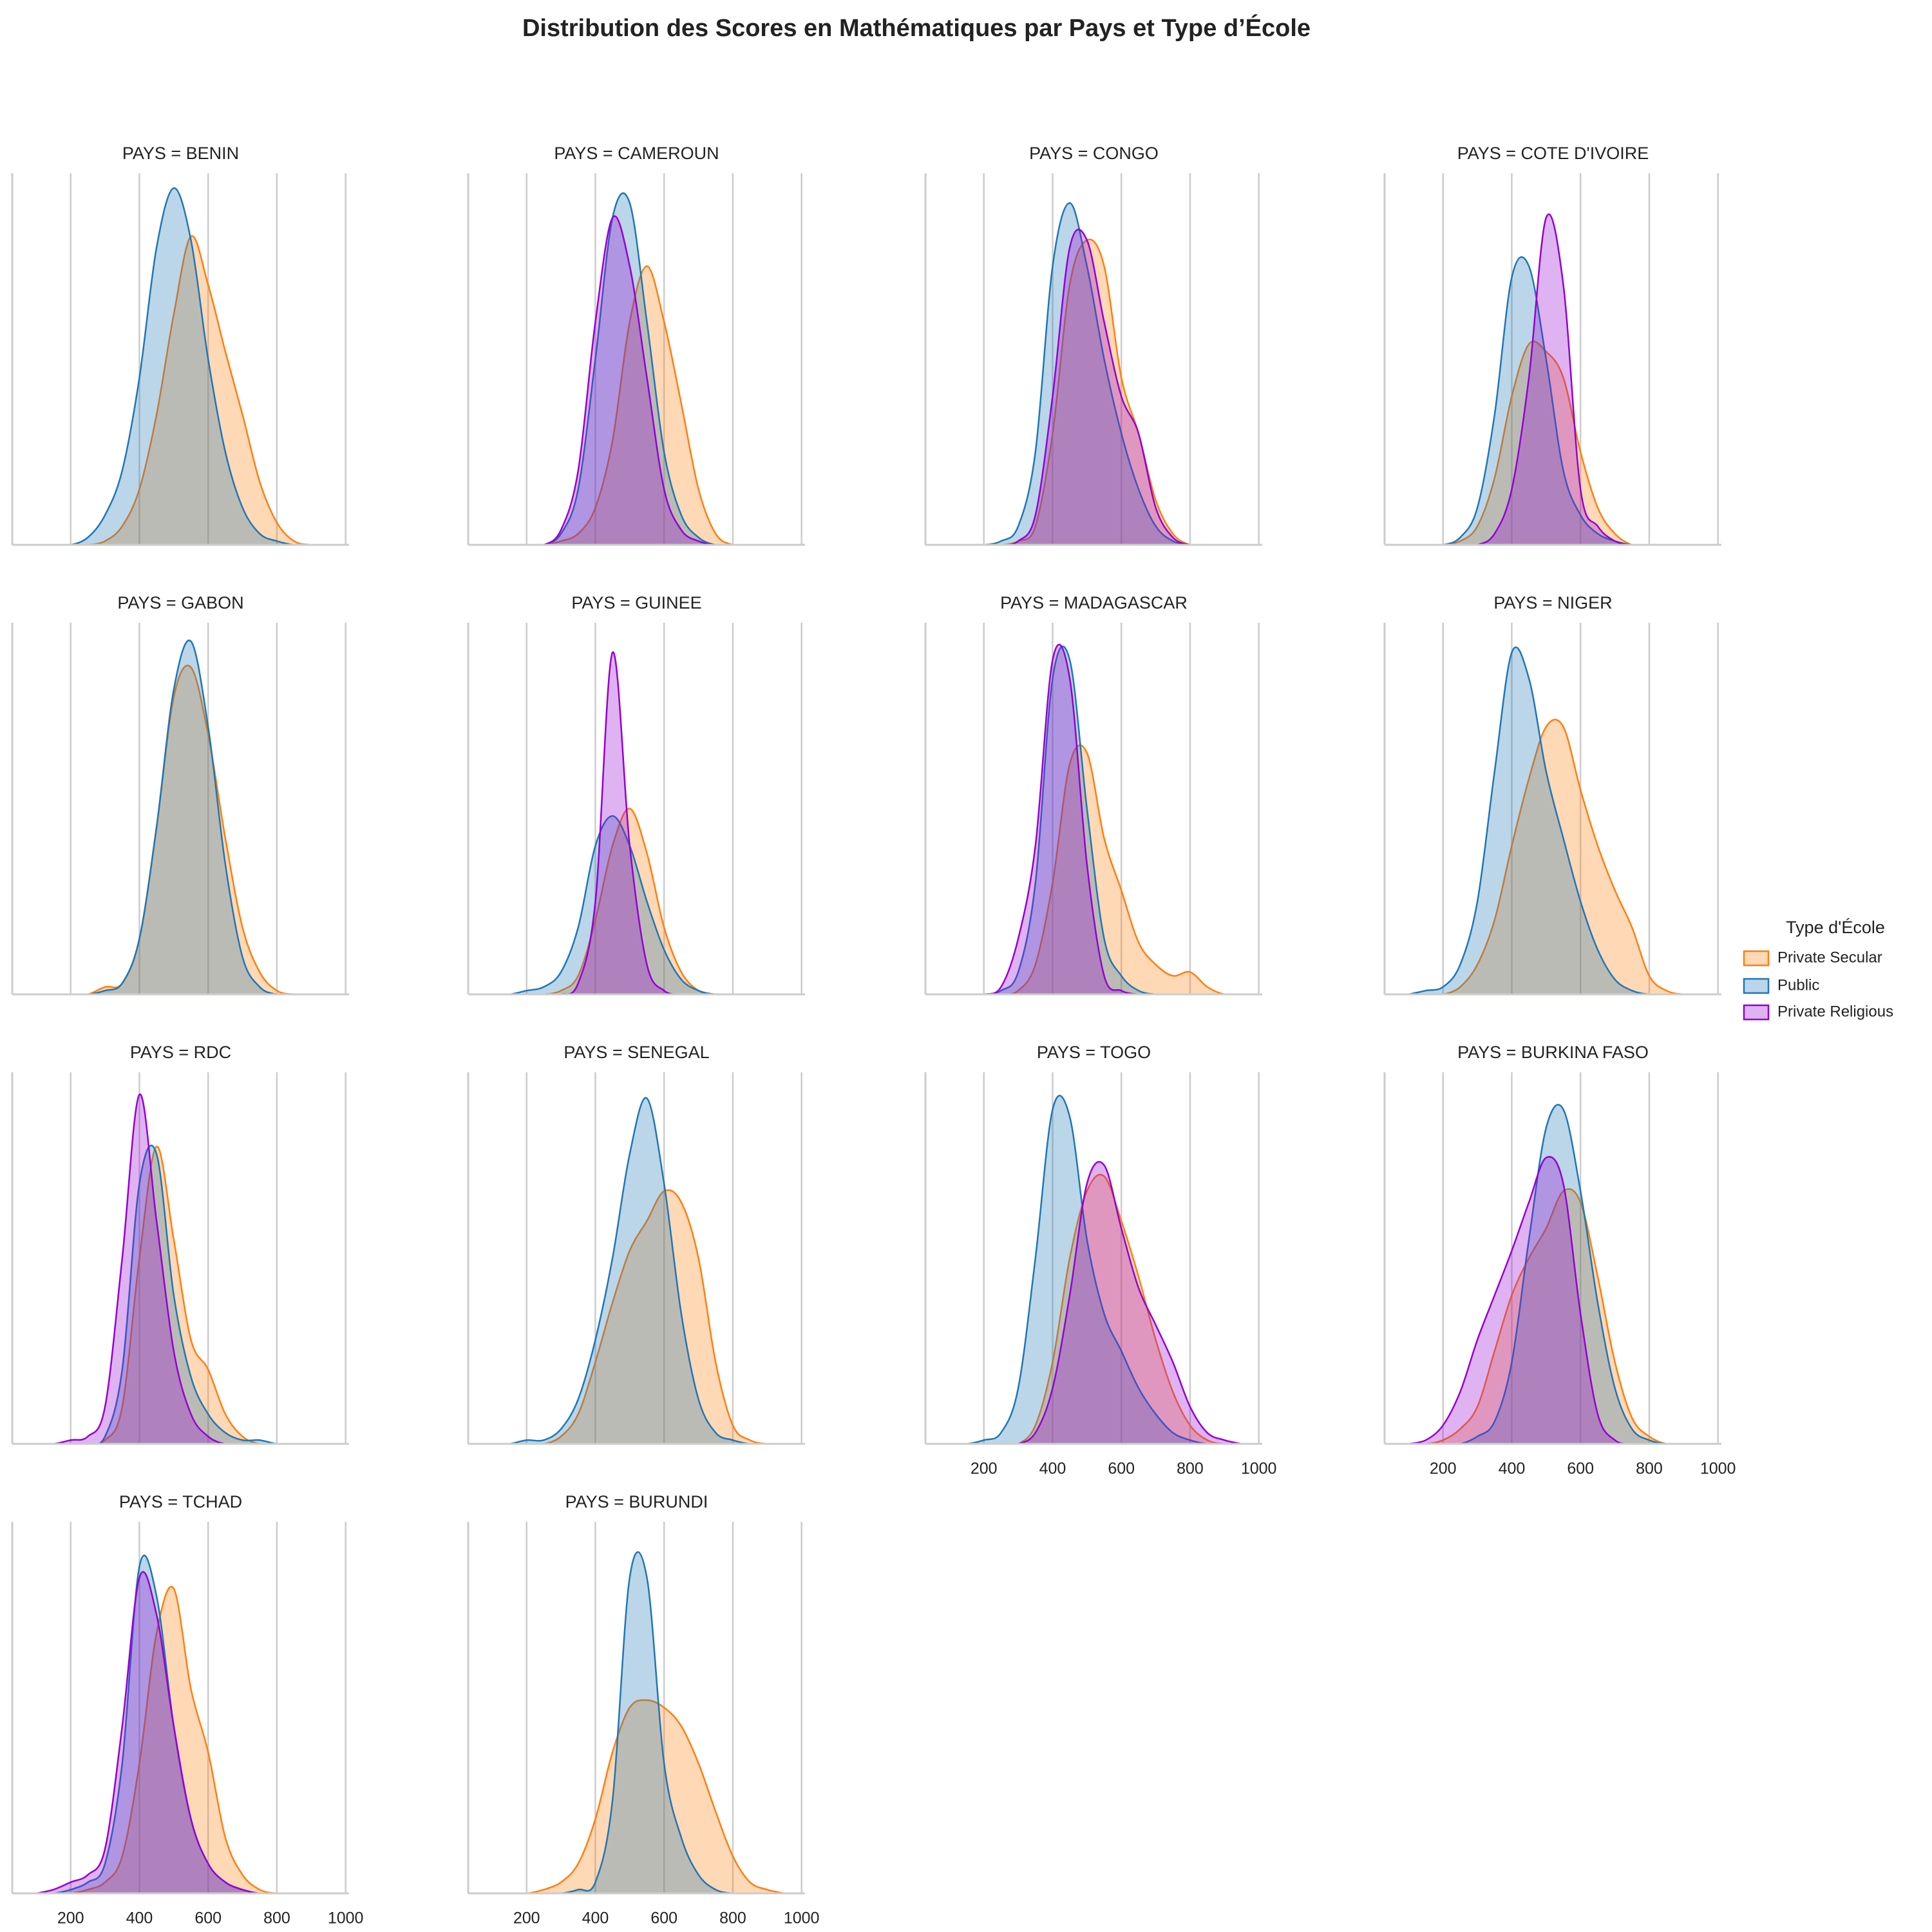 Image resolution: width=1932 pixels, height=1932 pixels. Describe the element at coordinates (1835, 1011) in the screenshot. I see `legend-label: Private Religious` at that location.